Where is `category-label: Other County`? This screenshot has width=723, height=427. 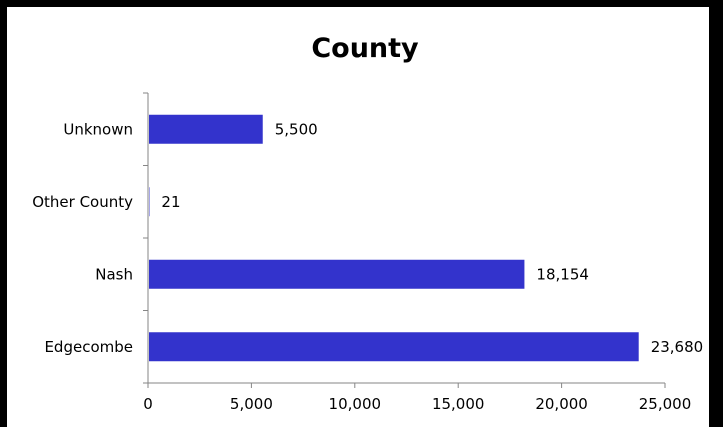 category-label: Other County is located at coordinates (82, 202).